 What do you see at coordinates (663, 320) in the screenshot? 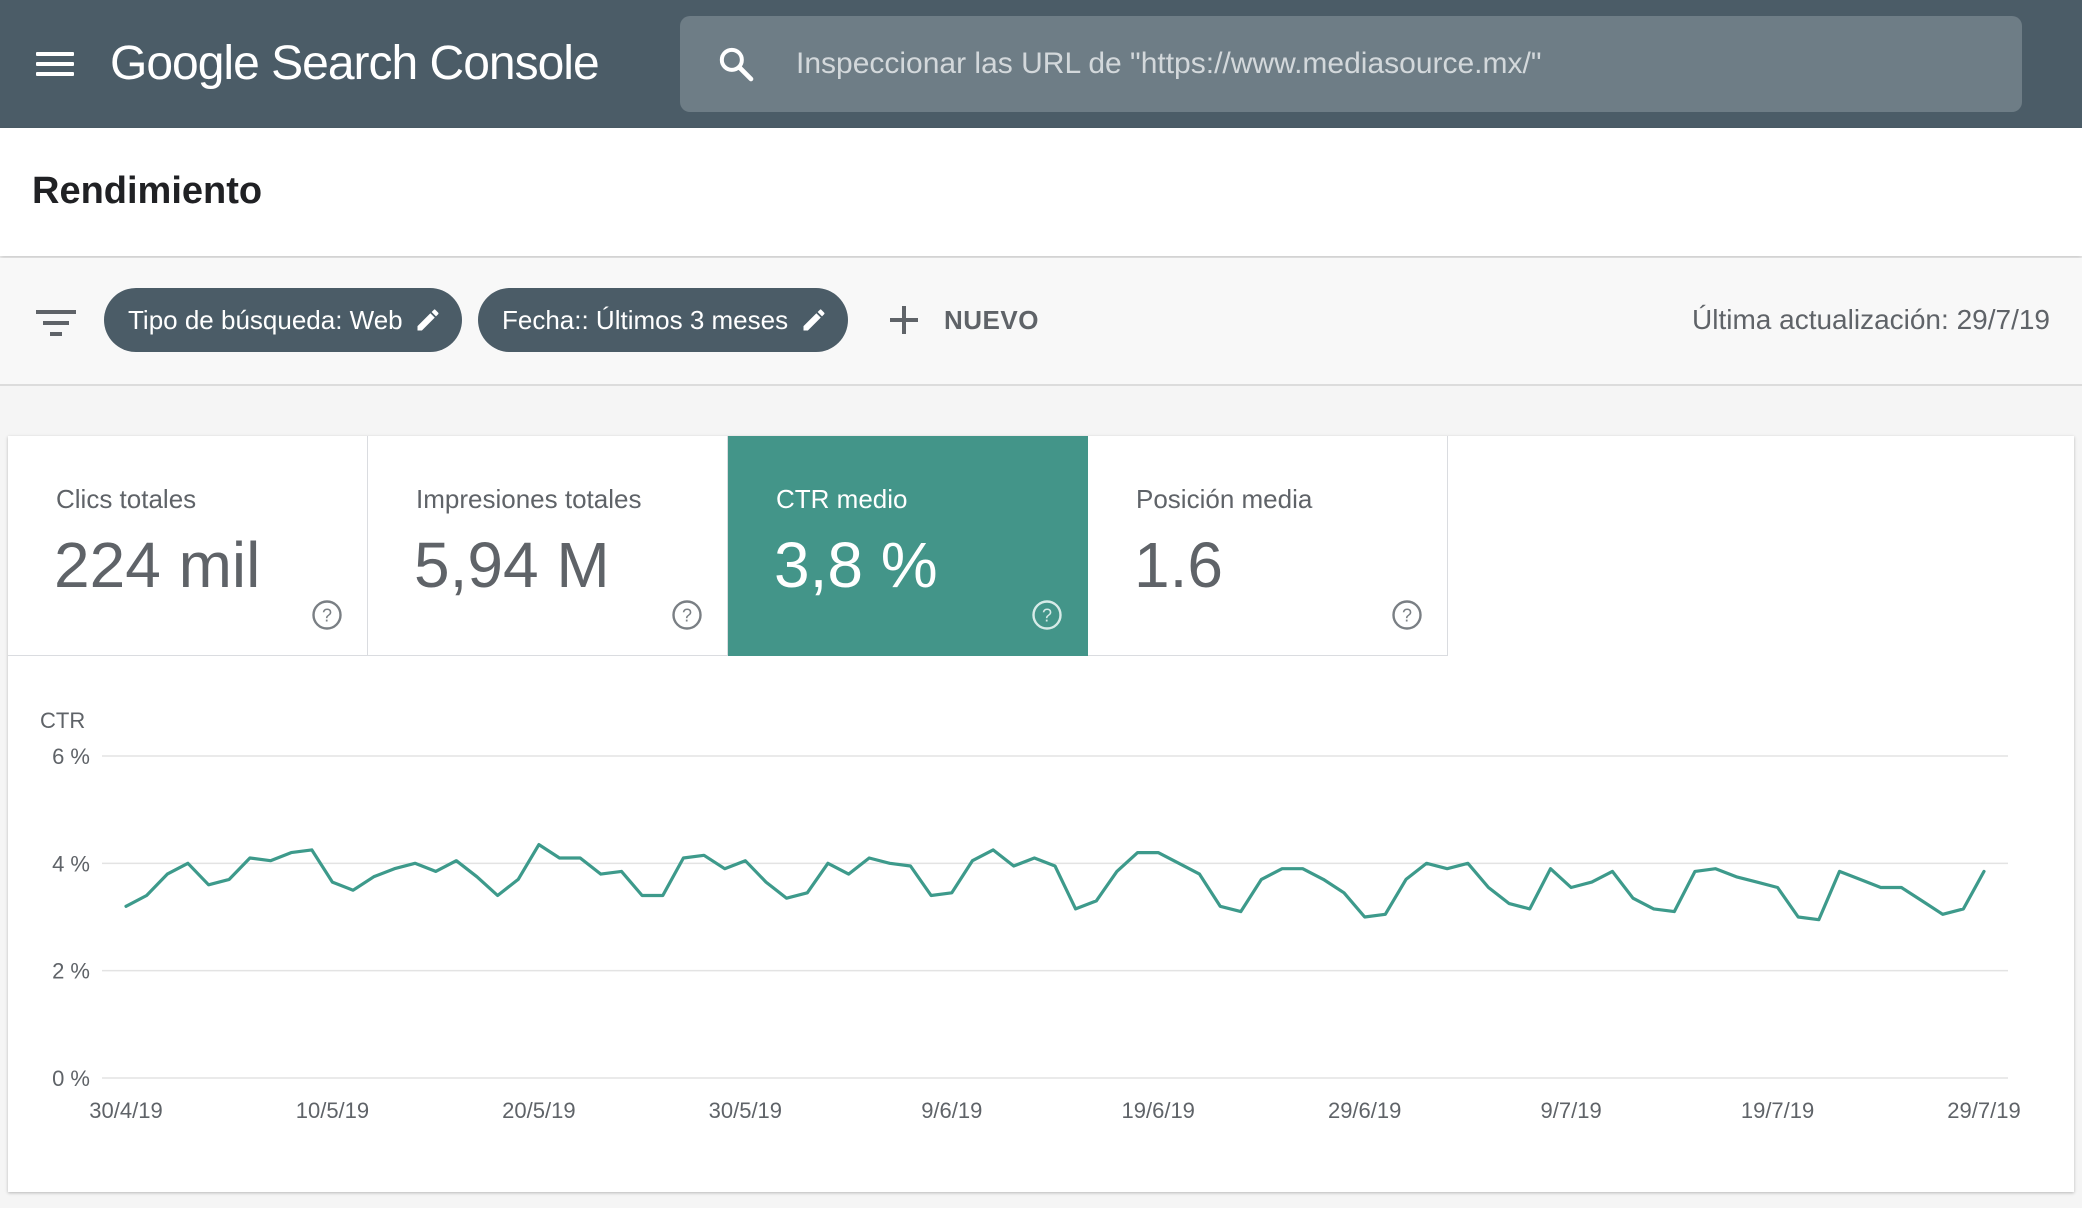
I see `date-filter-chip: Fecha:: Últimos 3 meses` at bounding box center [663, 320].